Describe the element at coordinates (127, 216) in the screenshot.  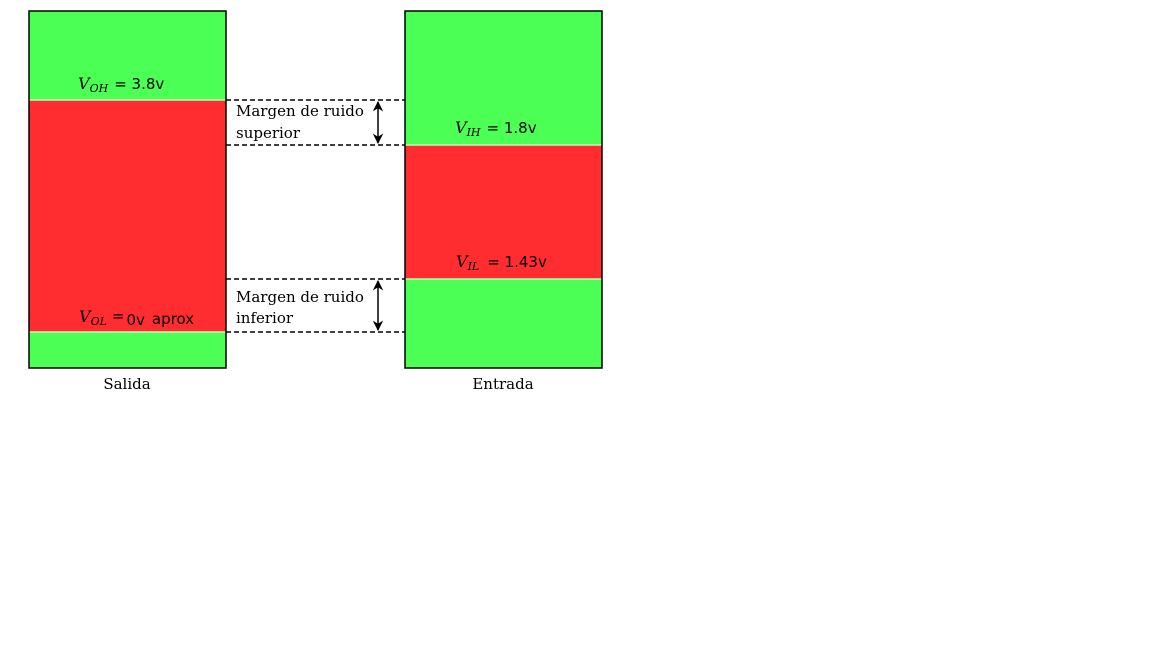
I see `output-forbidden-zone` at that location.